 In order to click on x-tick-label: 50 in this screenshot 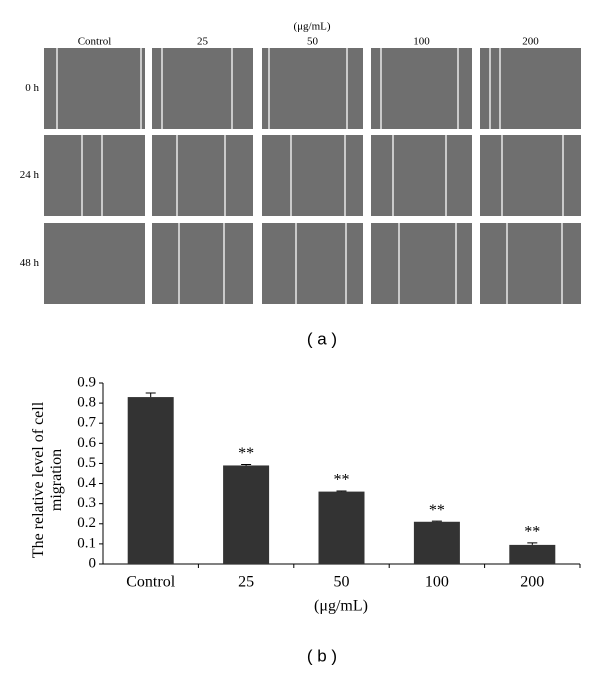, I will do `click(342, 582)`.